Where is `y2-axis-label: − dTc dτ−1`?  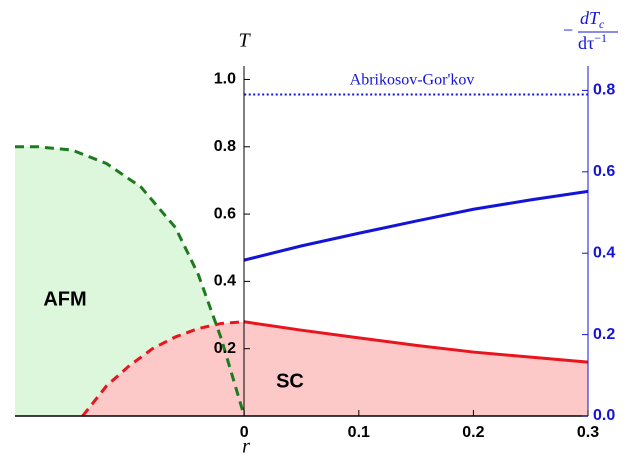
y2-axis-label: − dTc dτ−1 is located at coordinates (590, 30).